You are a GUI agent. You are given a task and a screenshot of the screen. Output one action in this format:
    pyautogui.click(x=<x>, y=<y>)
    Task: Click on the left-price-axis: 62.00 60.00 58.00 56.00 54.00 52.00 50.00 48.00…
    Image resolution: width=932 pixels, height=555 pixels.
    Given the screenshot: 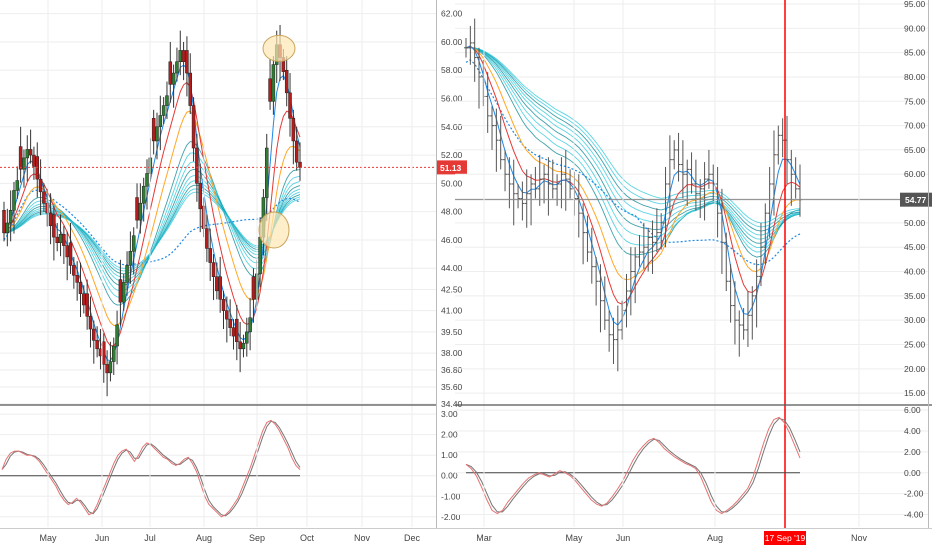 What is the action you would take?
    pyautogui.click(x=452, y=209)
    